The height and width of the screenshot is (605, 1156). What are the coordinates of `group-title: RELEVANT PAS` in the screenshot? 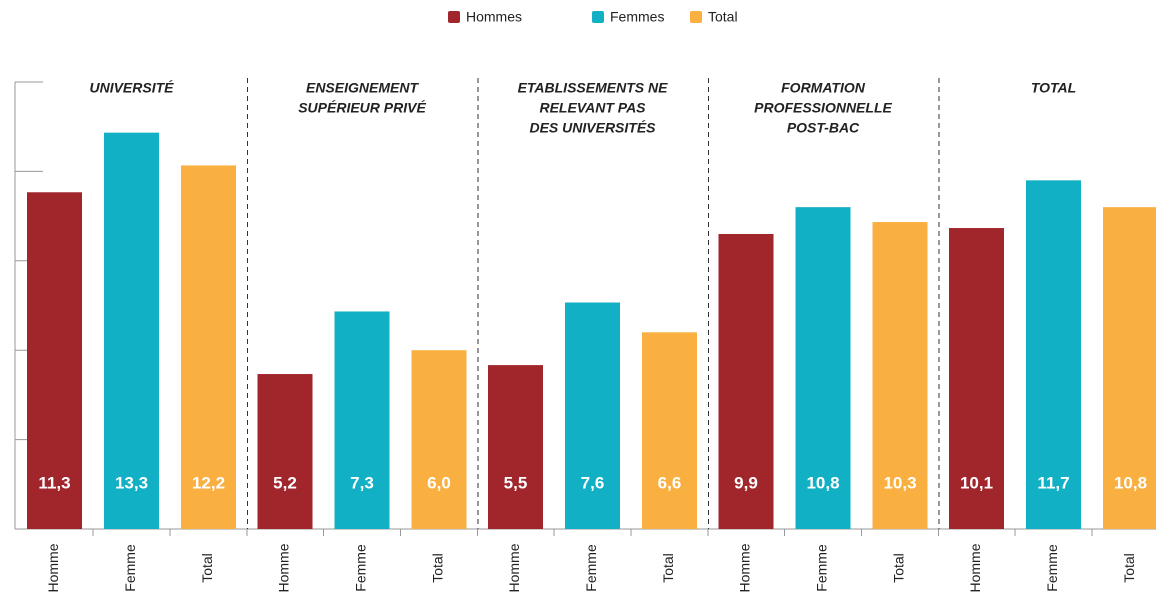 It's located at (592, 108).